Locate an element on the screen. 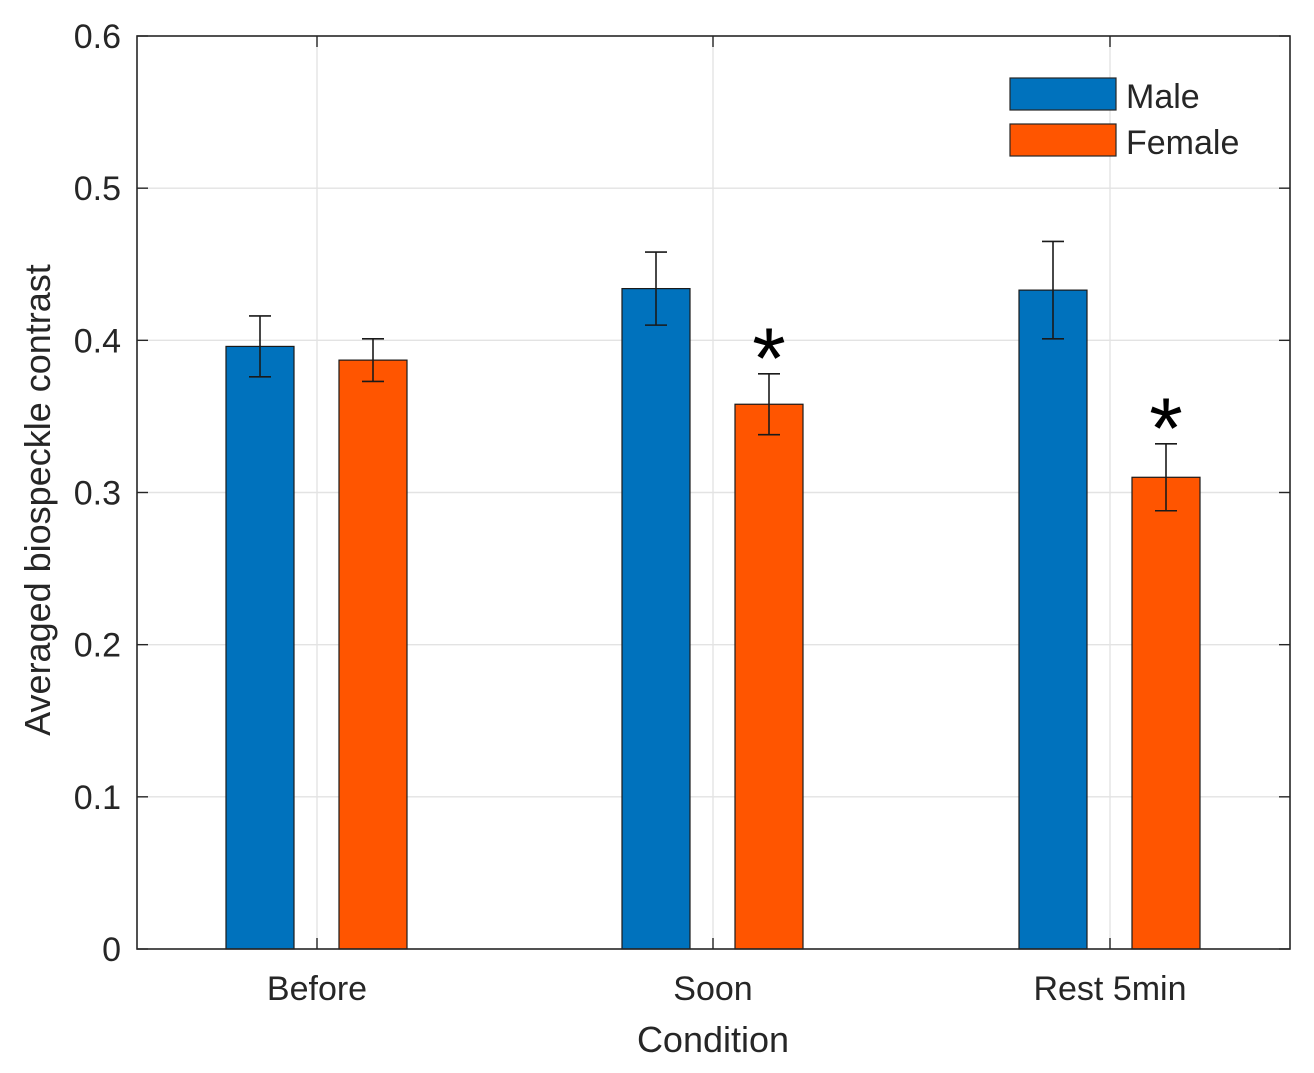 The width and height of the screenshot is (1314, 1073). x-tick-label: Before is located at coordinates (317, 989).